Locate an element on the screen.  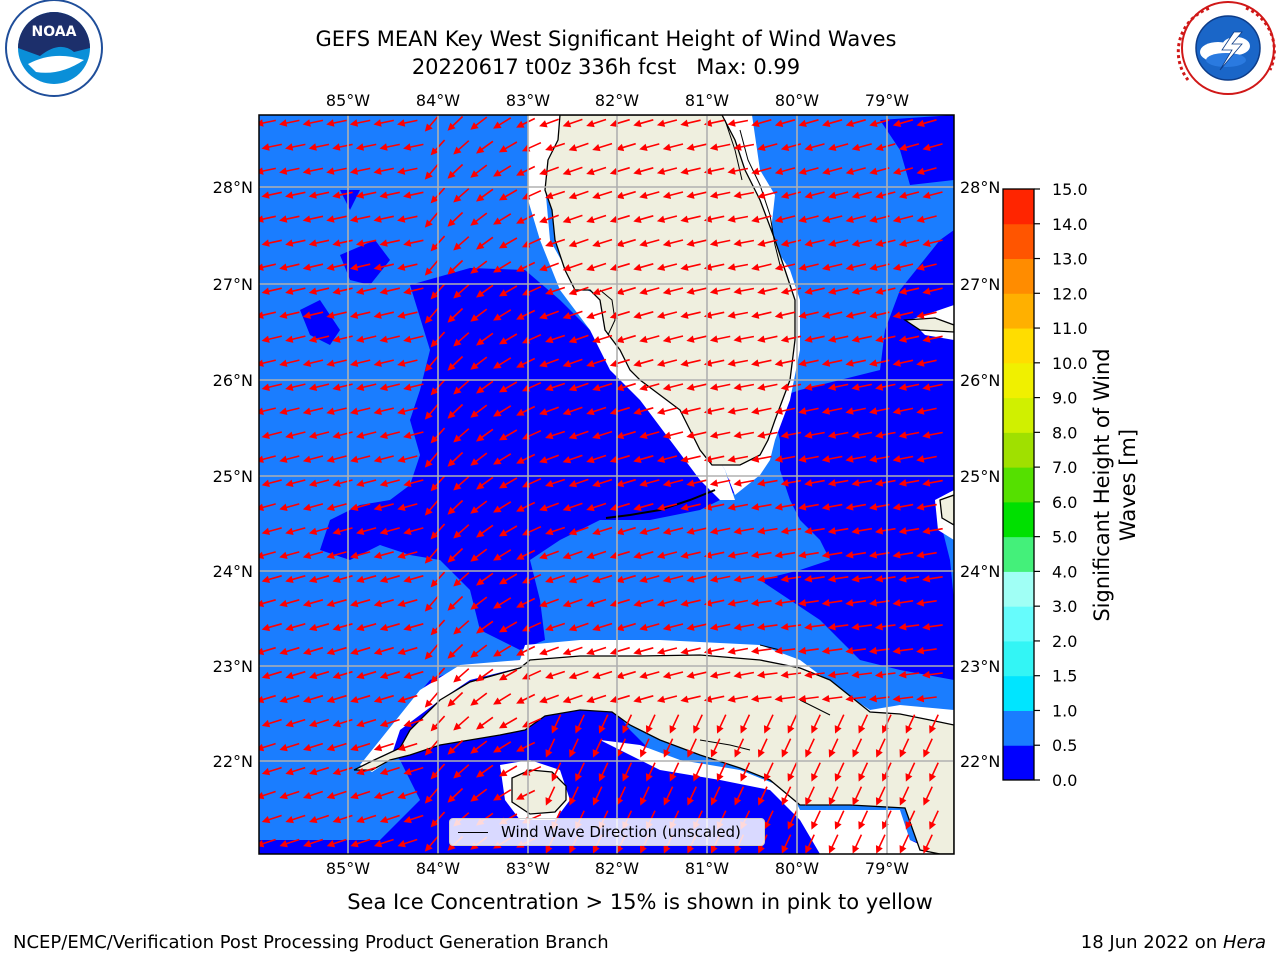
florida-keys is located at coordinates (660, 504).